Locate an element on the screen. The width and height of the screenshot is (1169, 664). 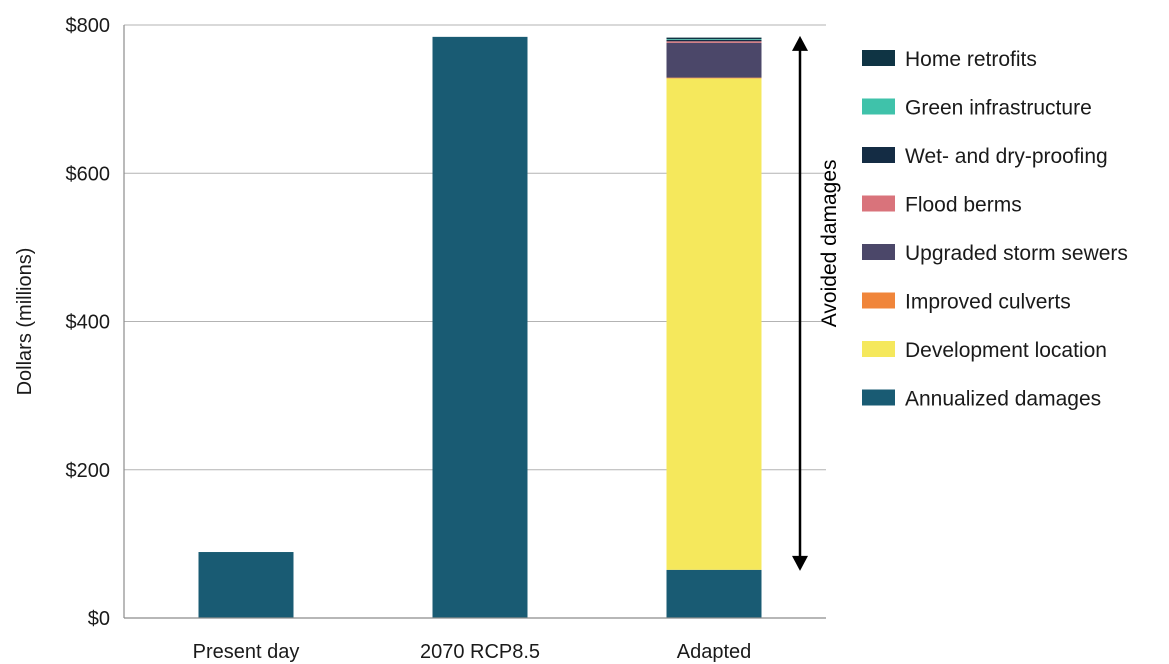
y-tick-label: $200 is located at coordinates (88, 471).